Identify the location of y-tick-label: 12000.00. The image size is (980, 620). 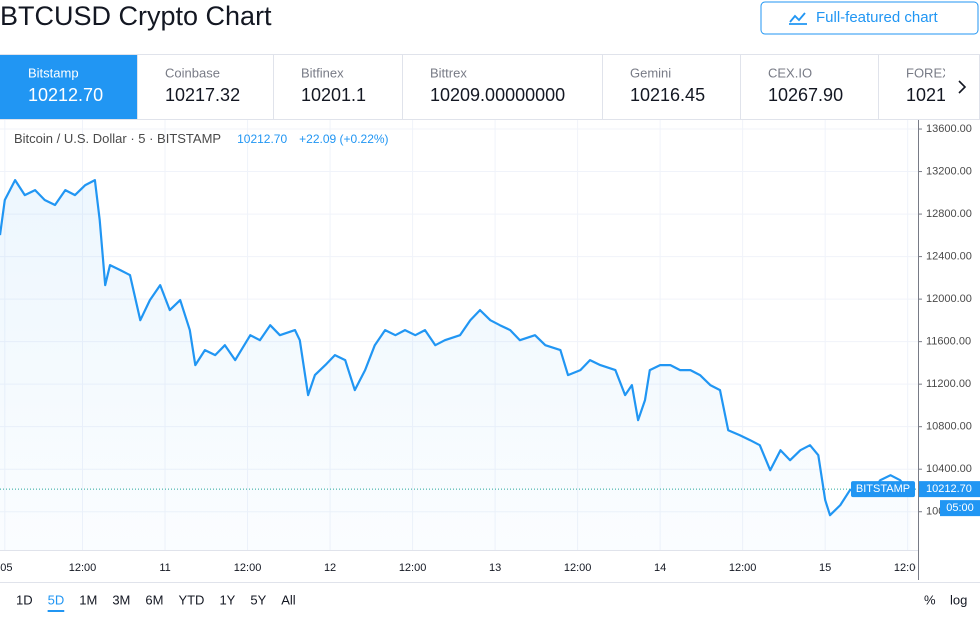
(949, 299).